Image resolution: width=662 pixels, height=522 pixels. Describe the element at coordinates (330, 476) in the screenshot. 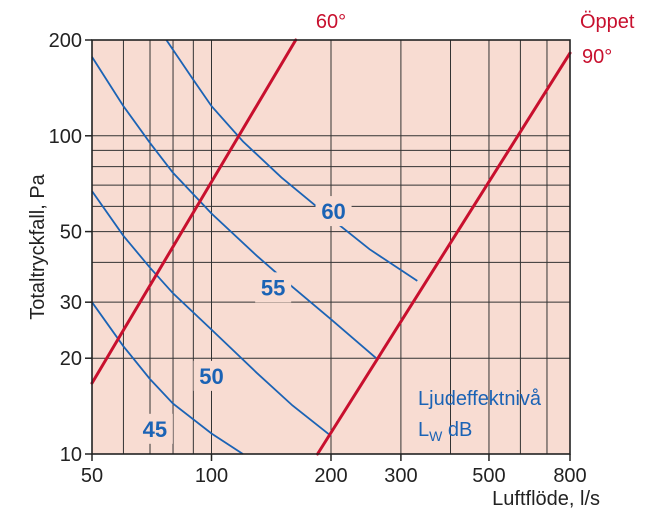

I see `x-tick-label: 200` at that location.